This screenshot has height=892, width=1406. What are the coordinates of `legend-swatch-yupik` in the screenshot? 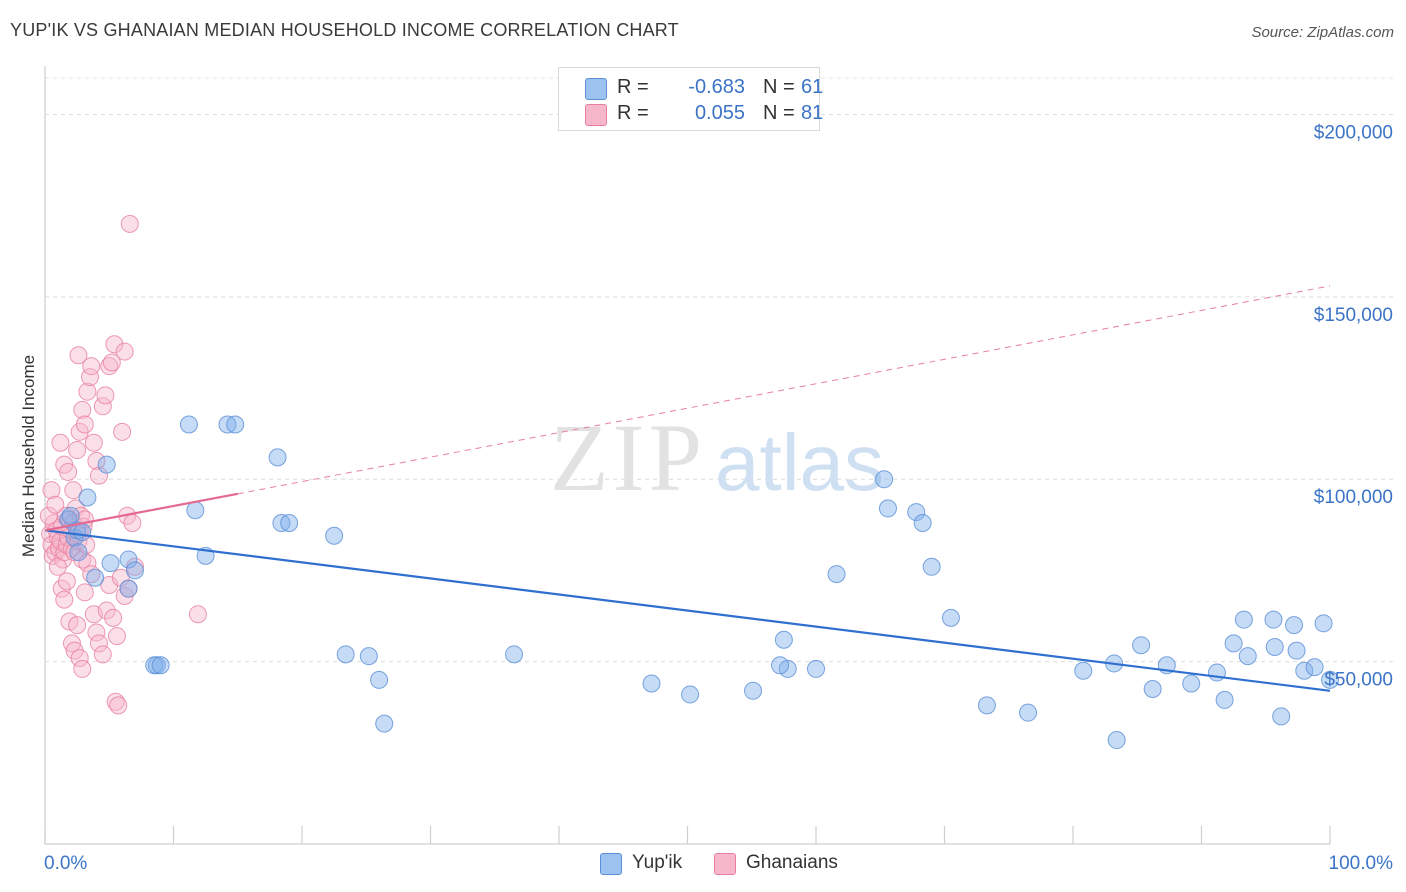 It's located at (611, 864).